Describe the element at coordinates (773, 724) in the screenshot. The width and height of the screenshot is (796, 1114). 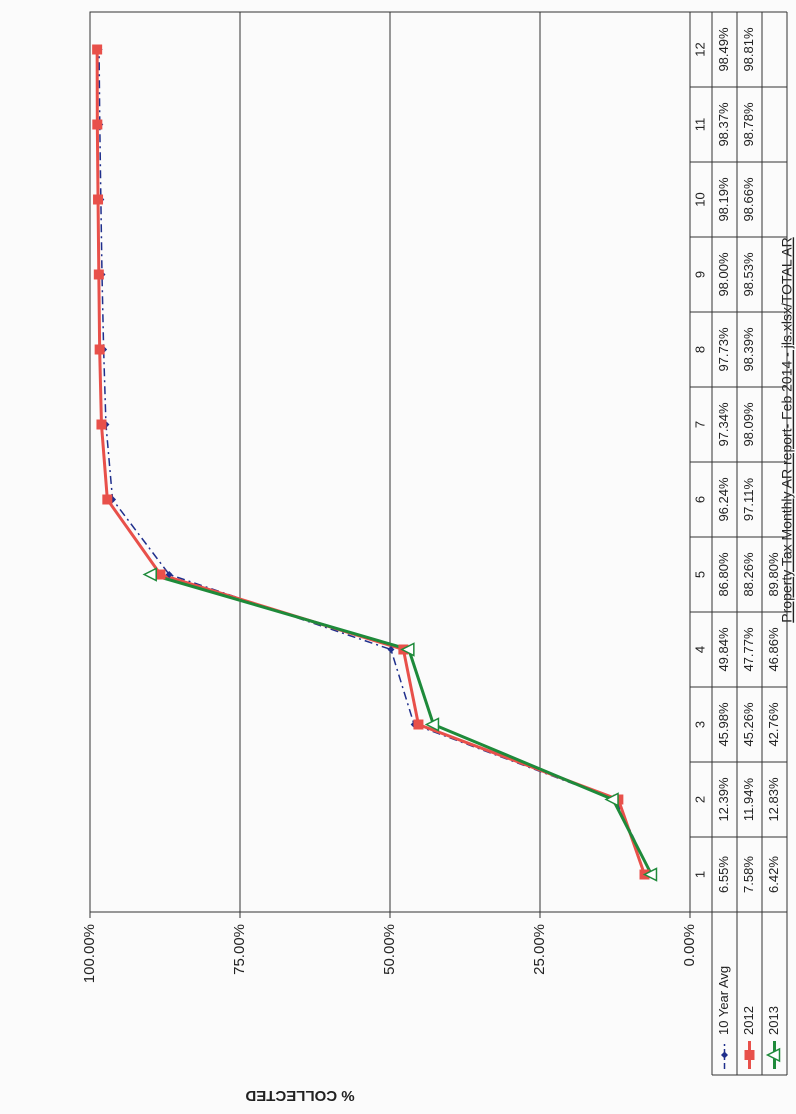
I see `data-label: 42.76%` at that location.